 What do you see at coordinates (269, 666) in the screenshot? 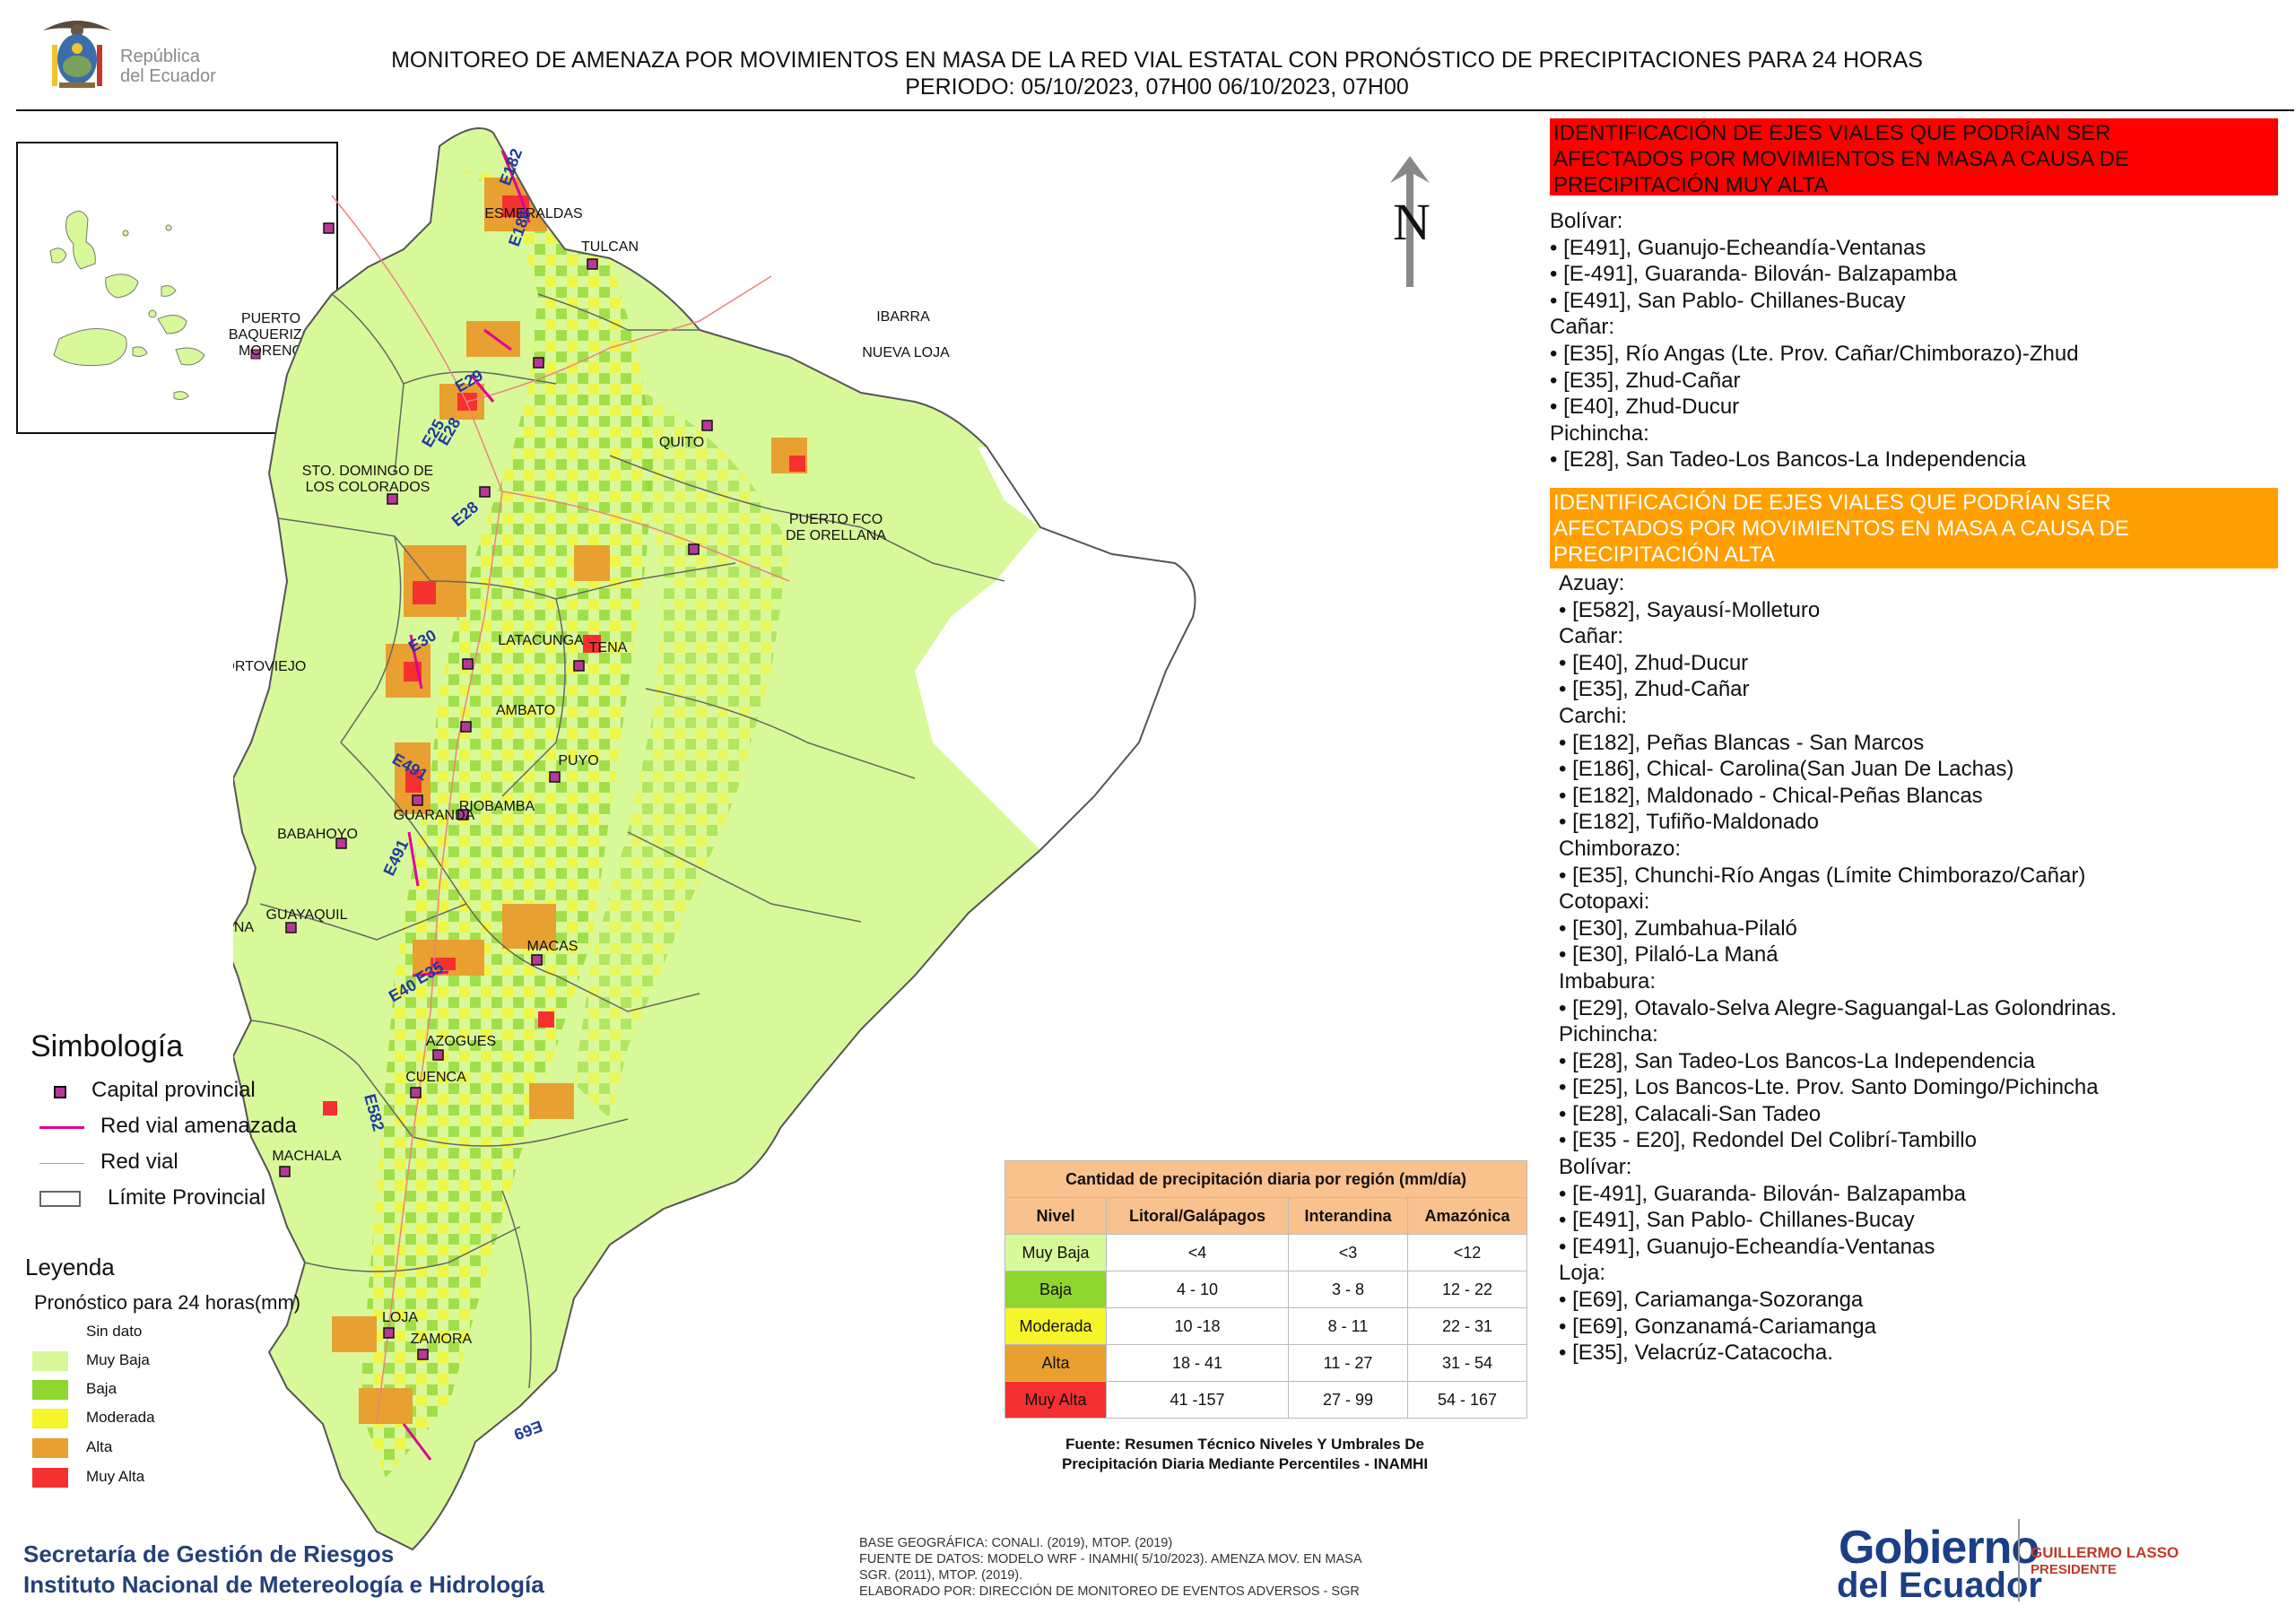
I see `city-label: PORTOVIEJO` at bounding box center [269, 666].